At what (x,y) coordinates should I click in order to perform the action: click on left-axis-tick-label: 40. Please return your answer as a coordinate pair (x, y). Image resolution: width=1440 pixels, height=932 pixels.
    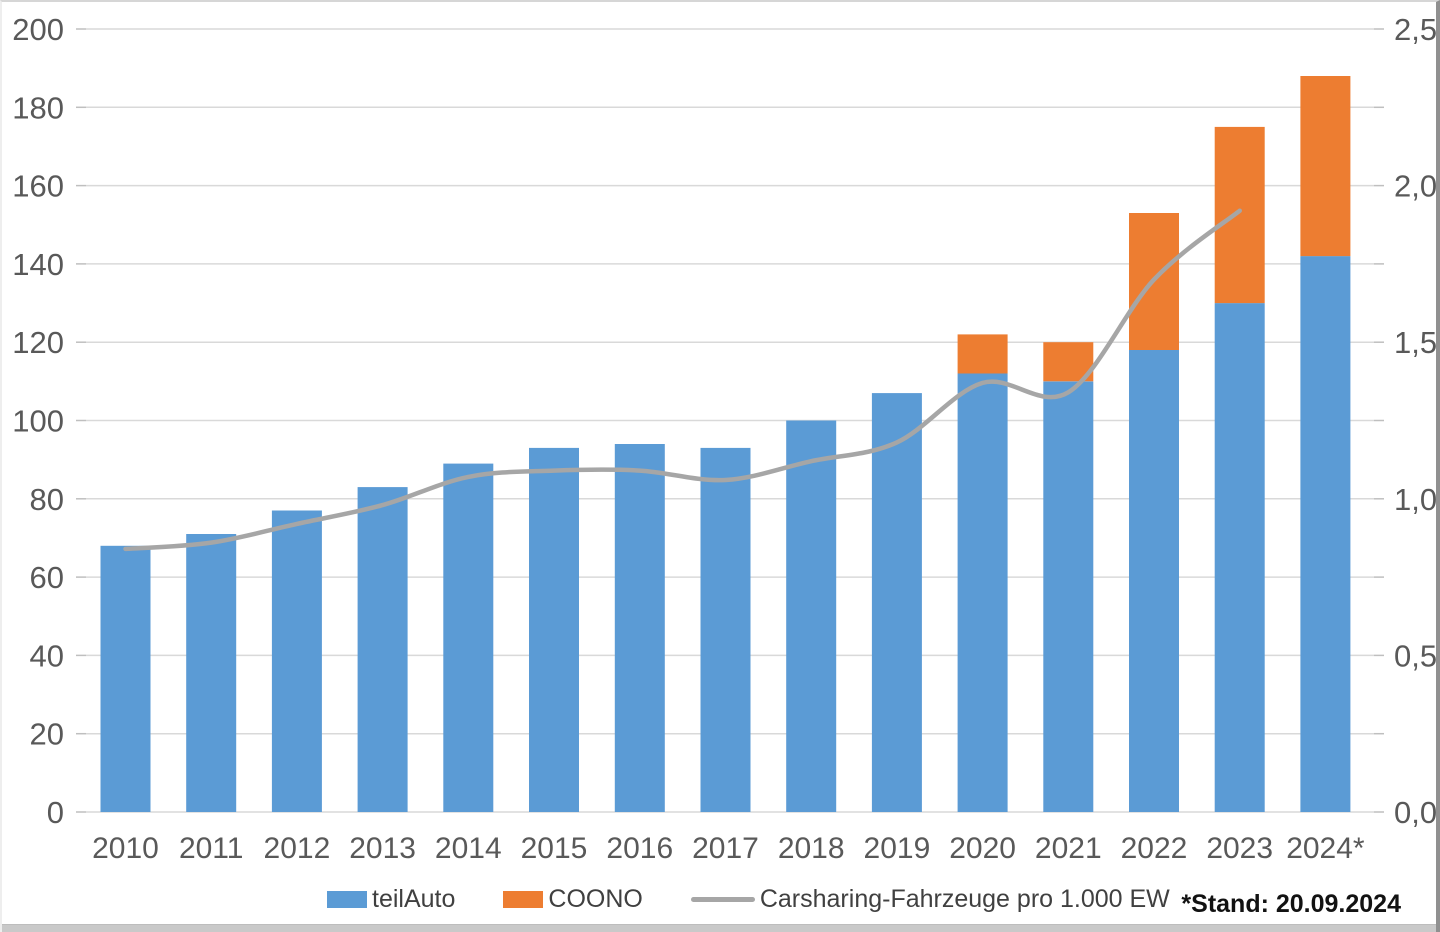
    Looking at the image, I should click on (47, 655).